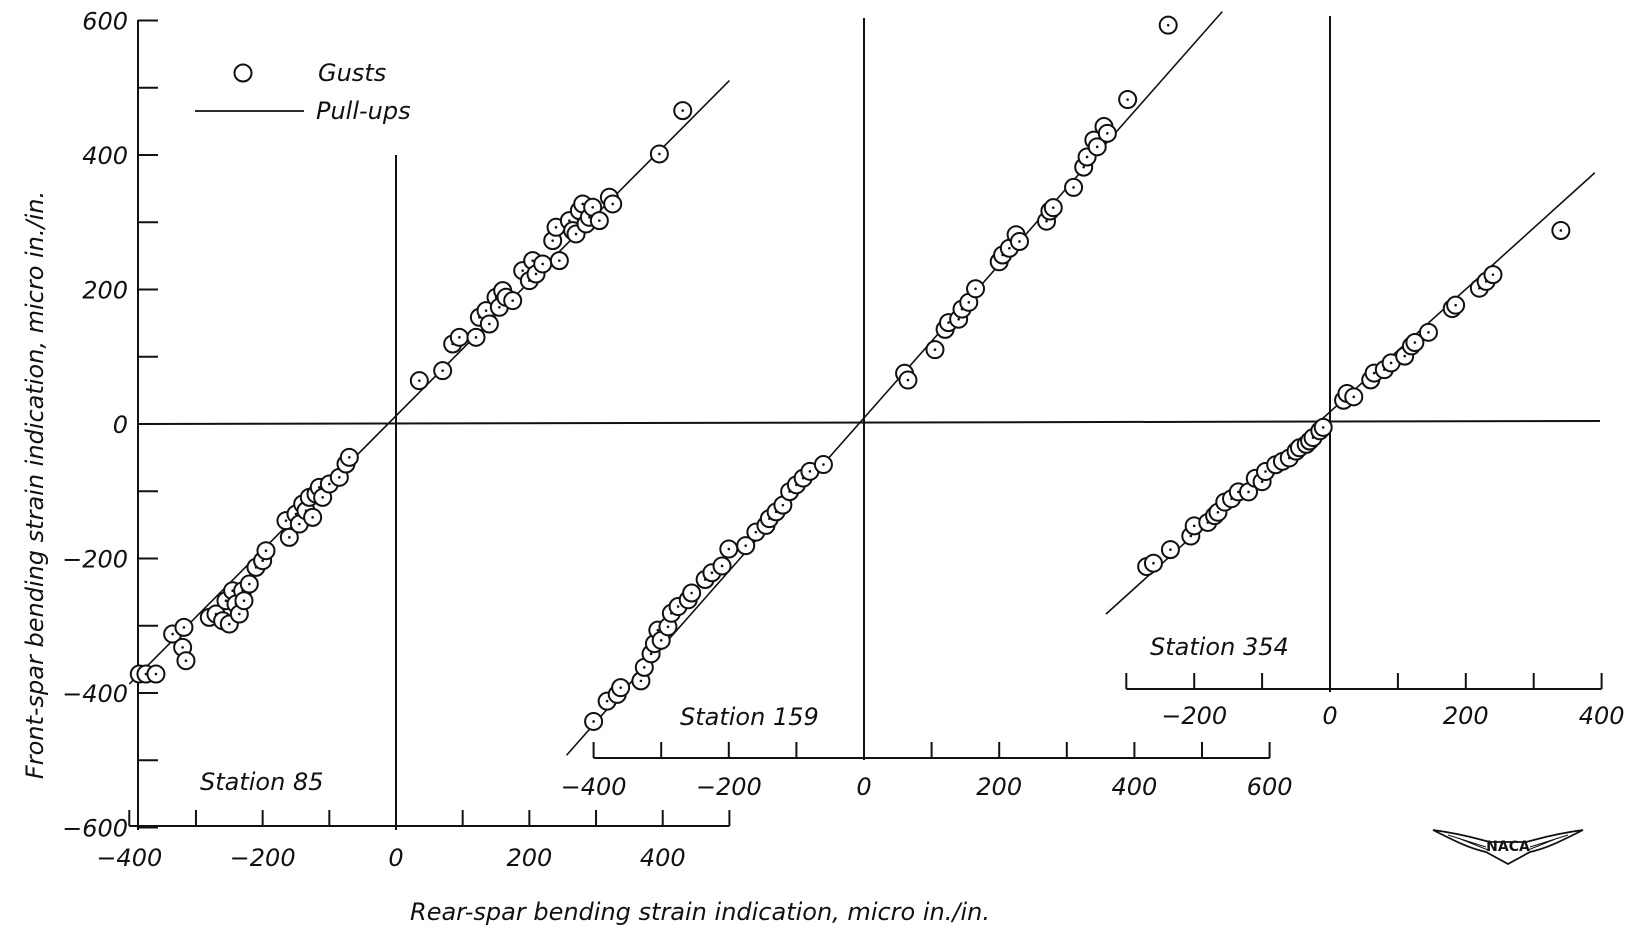 The image size is (1634, 938). I want to click on y-tick-label: −200, so click(95, 560).